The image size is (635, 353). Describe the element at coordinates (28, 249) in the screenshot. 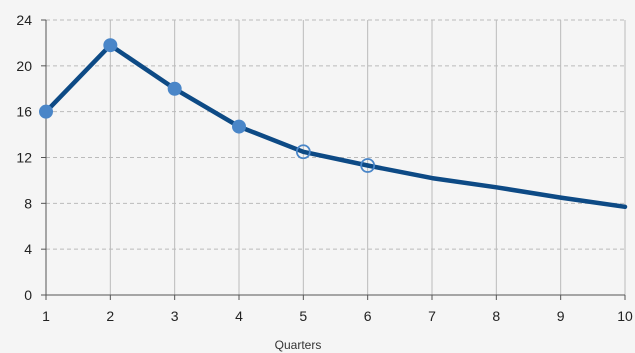

I see `y-tick-label-4: 4` at that location.